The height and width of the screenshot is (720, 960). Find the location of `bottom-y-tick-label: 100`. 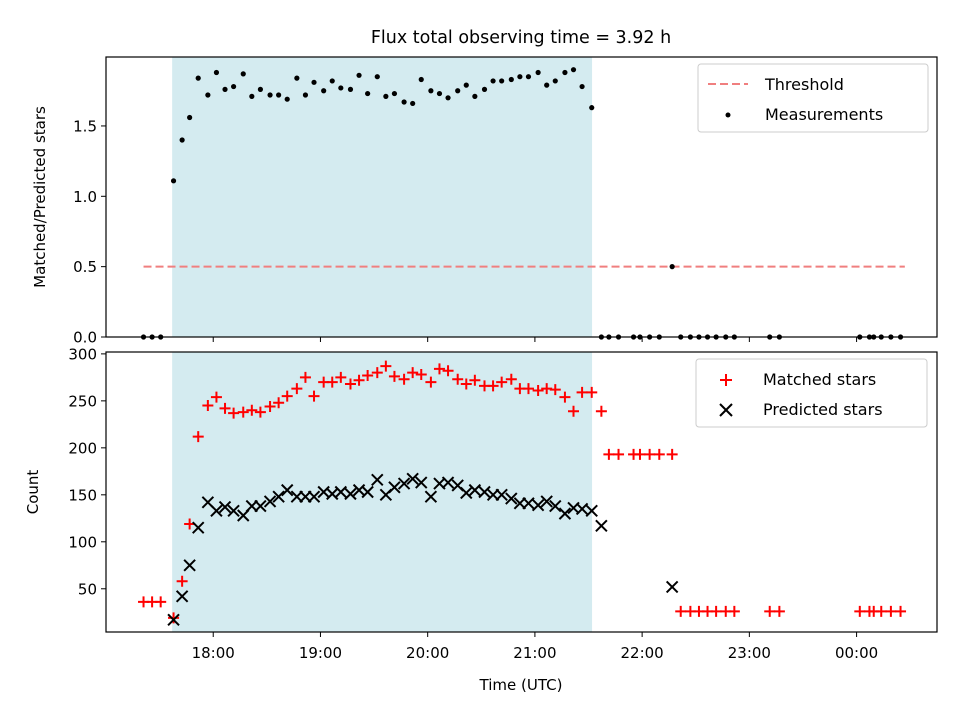

bottom-y-tick-label: 100 is located at coordinates (82, 542).